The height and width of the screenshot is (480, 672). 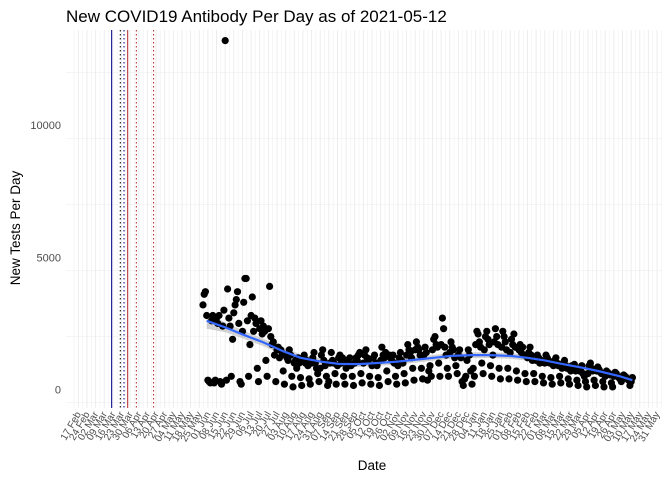 I want to click on y-tick-labels: 0 5000 10000, so click(x=45, y=258).